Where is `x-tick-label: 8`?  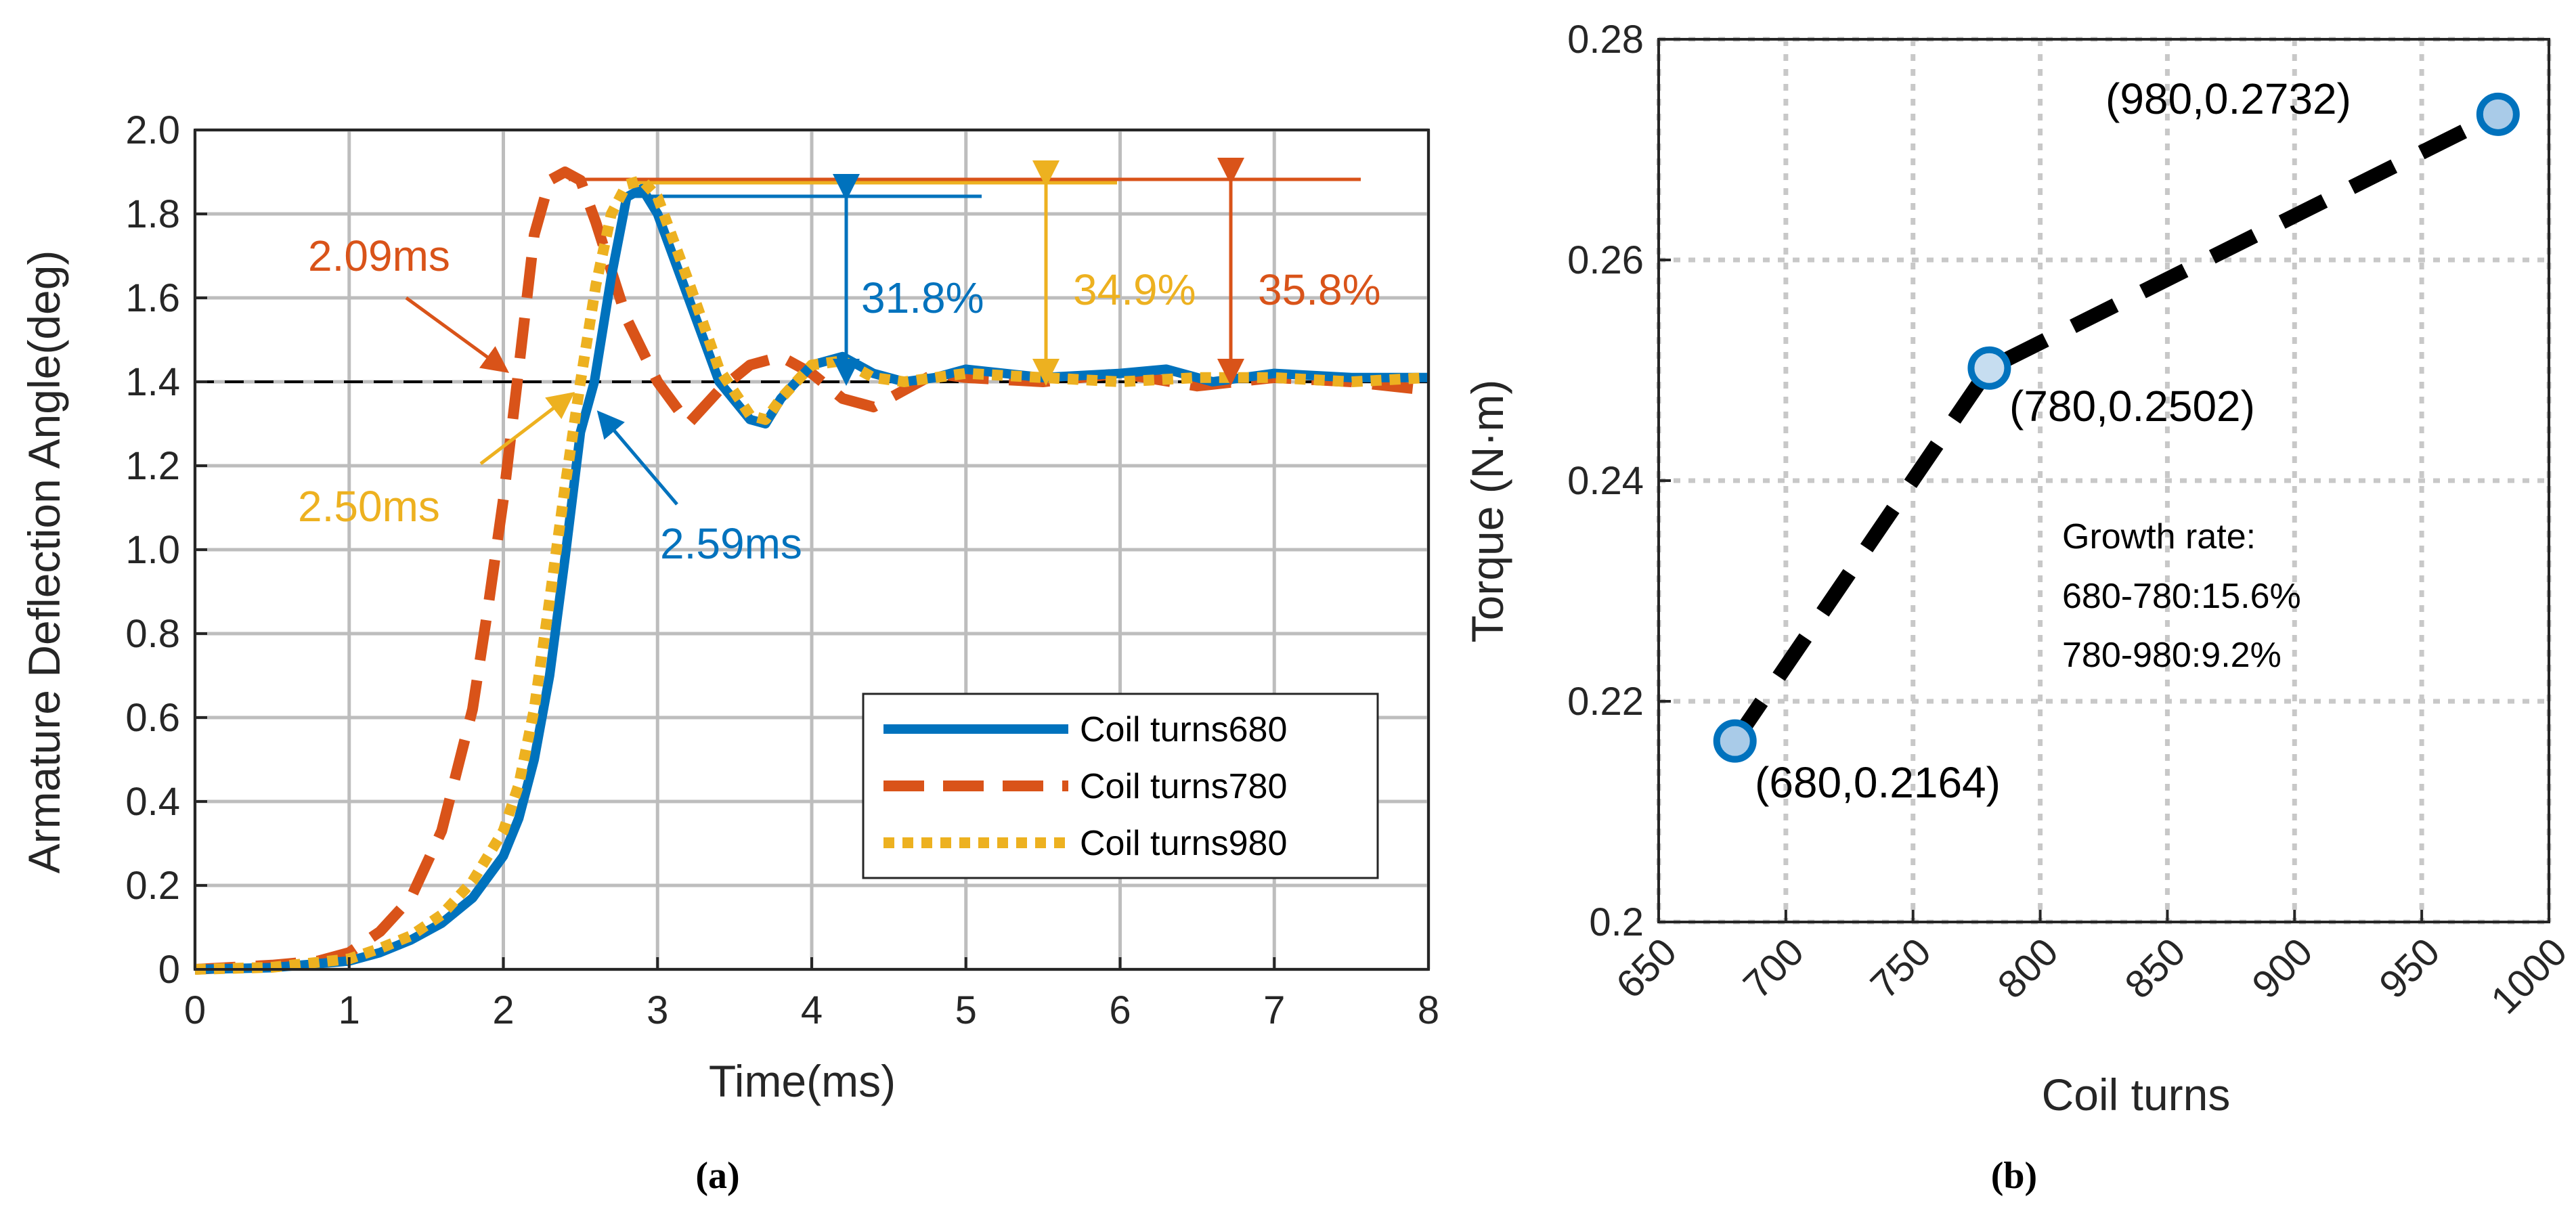 x-tick-label: 8 is located at coordinates (1428, 1010).